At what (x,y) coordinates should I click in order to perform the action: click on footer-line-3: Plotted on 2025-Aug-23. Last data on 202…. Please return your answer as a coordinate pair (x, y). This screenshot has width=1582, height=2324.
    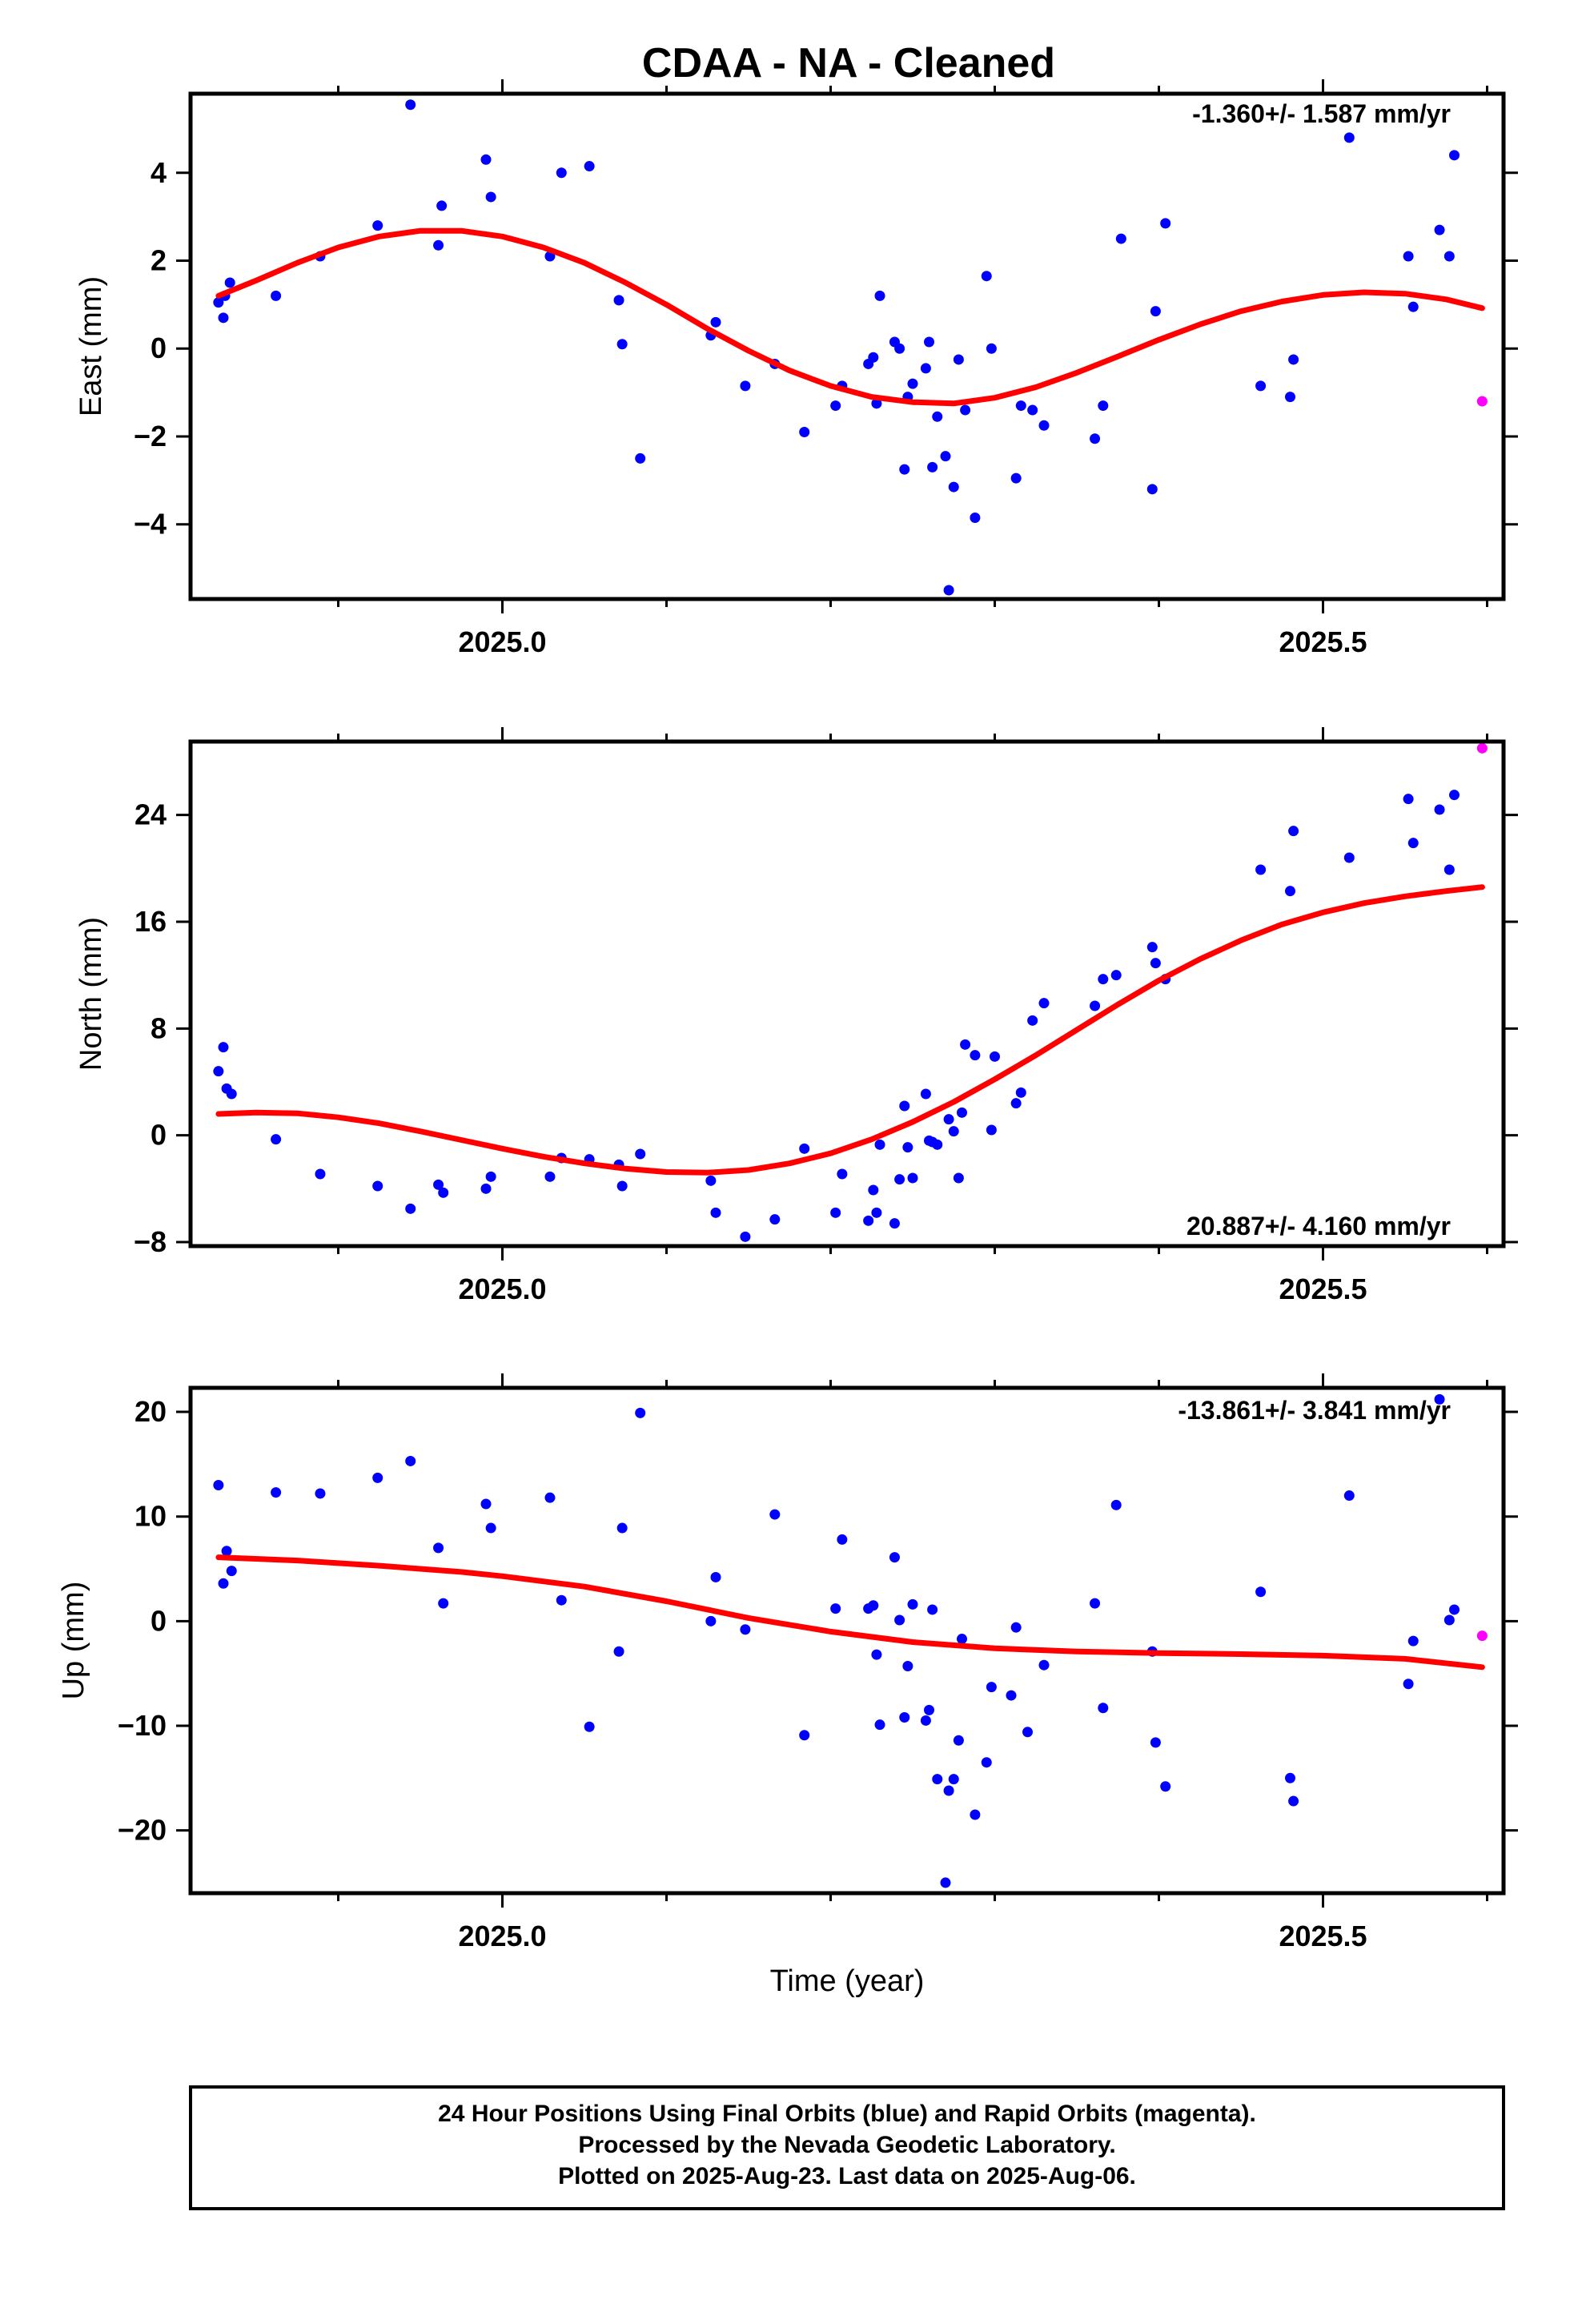
    Looking at the image, I should click on (847, 2176).